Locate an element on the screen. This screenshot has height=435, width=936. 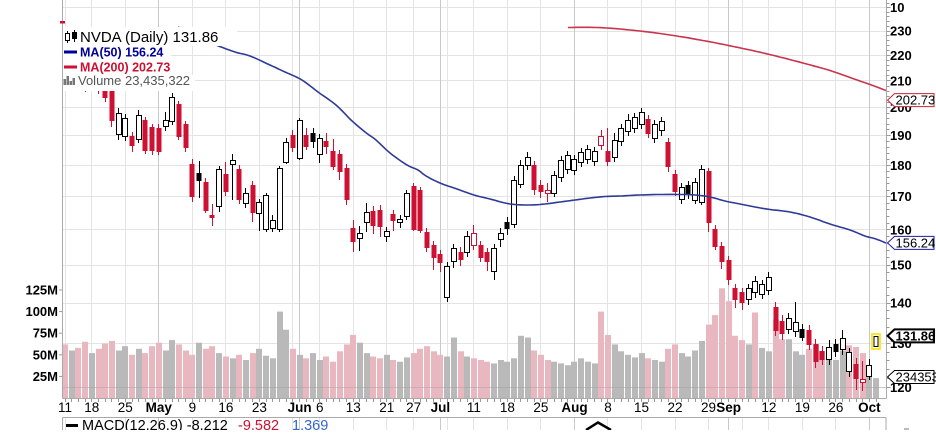
svg-text: 131.86 is located at coordinates (916, 335).